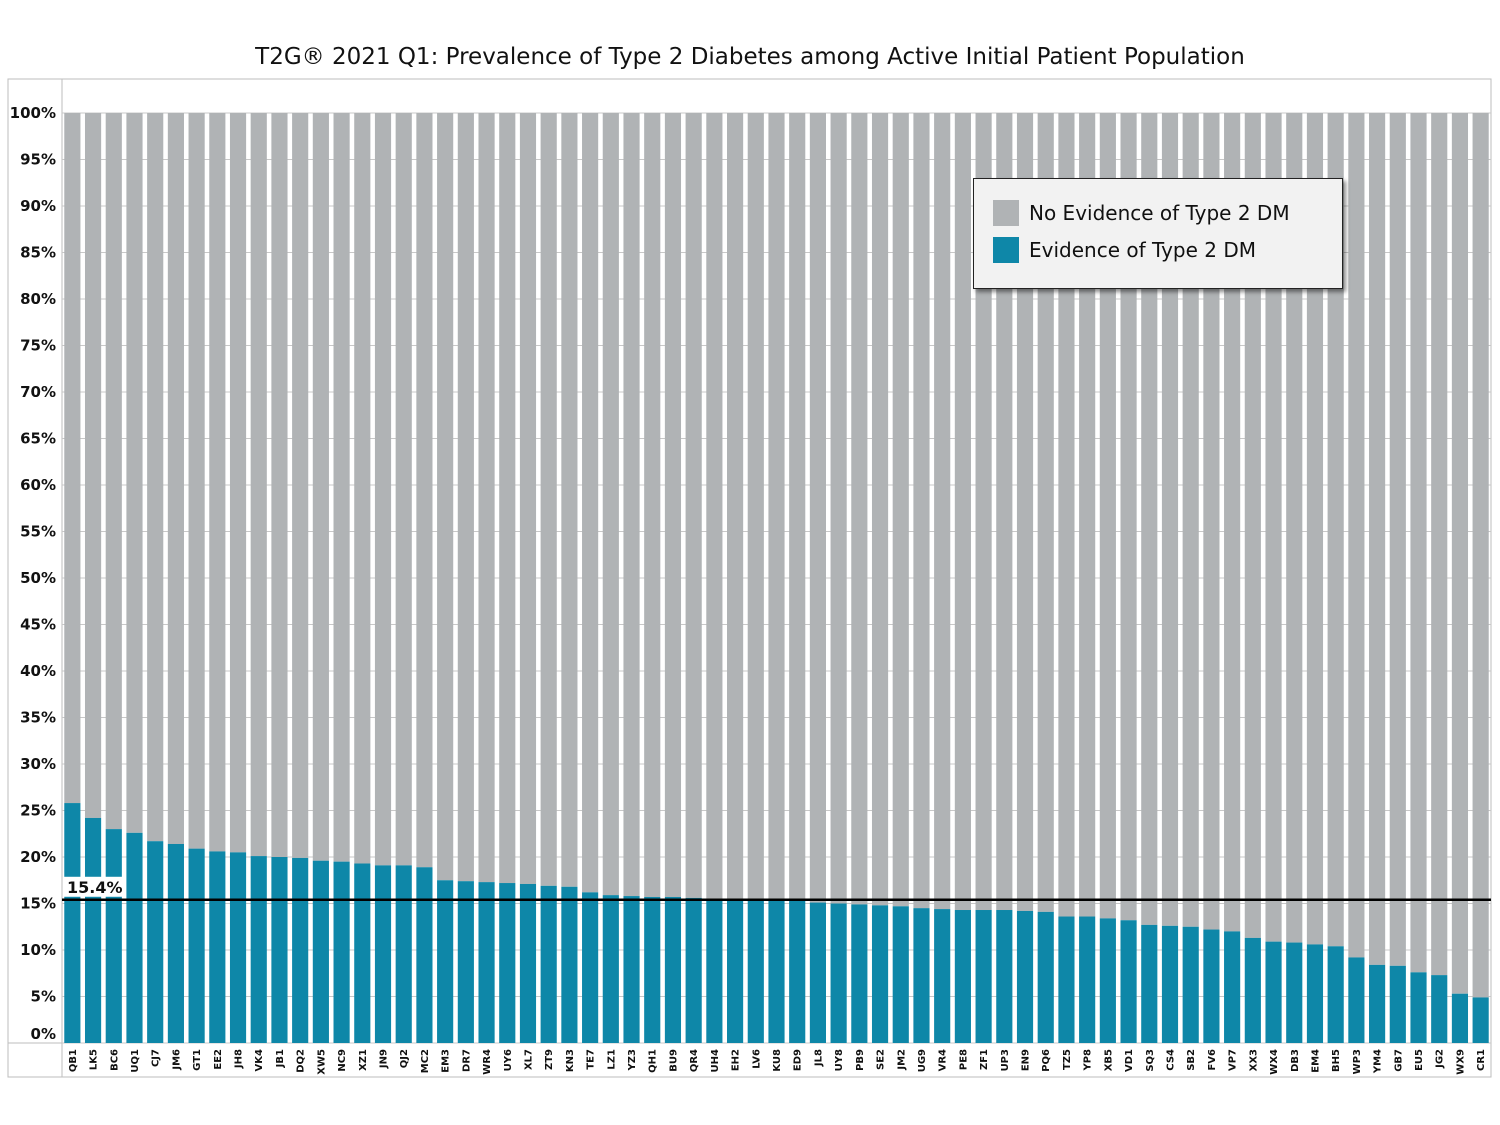 Image resolution: width=1500 pixels, height=1125 pixels. What do you see at coordinates (632, 1060) in the screenshot?
I see `x-tick-label: YZ3` at bounding box center [632, 1060].